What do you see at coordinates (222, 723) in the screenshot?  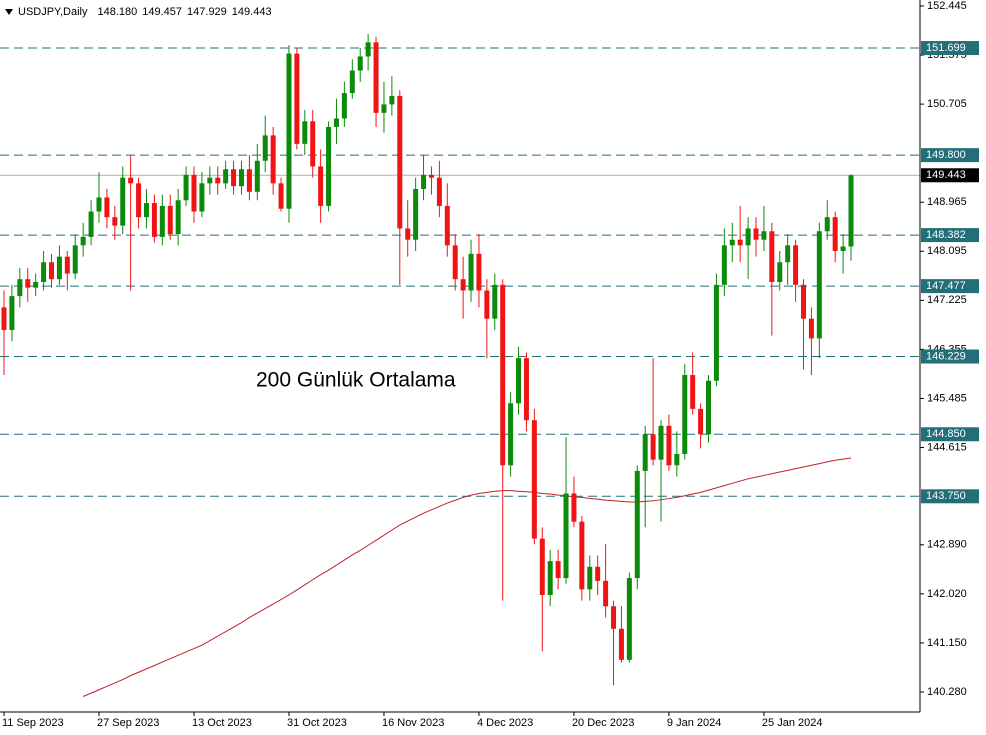 I see `x-tick-label: 13 Oct 2023` at bounding box center [222, 723].